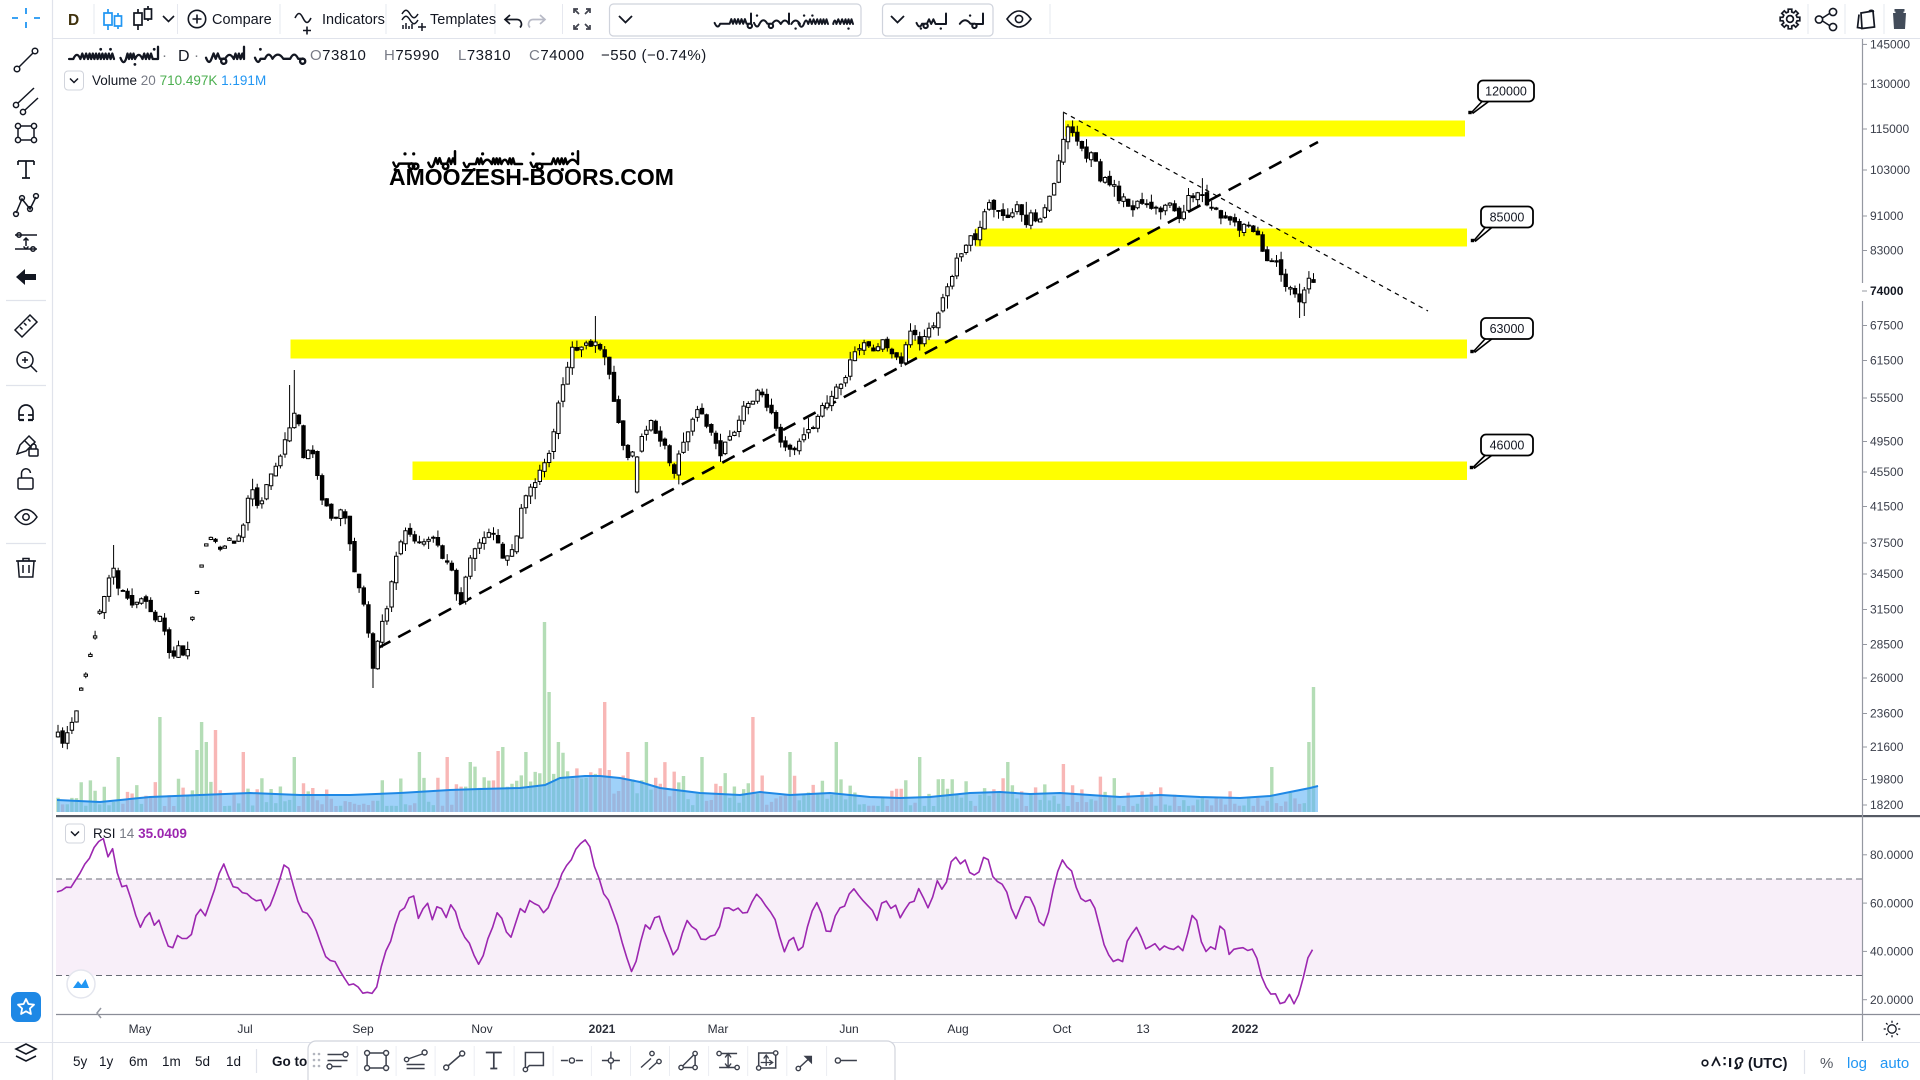 This screenshot has height=1080, width=1920. What do you see at coordinates (171, 1061) in the screenshot?
I see `svg-text: 1m` at bounding box center [171, 1061].